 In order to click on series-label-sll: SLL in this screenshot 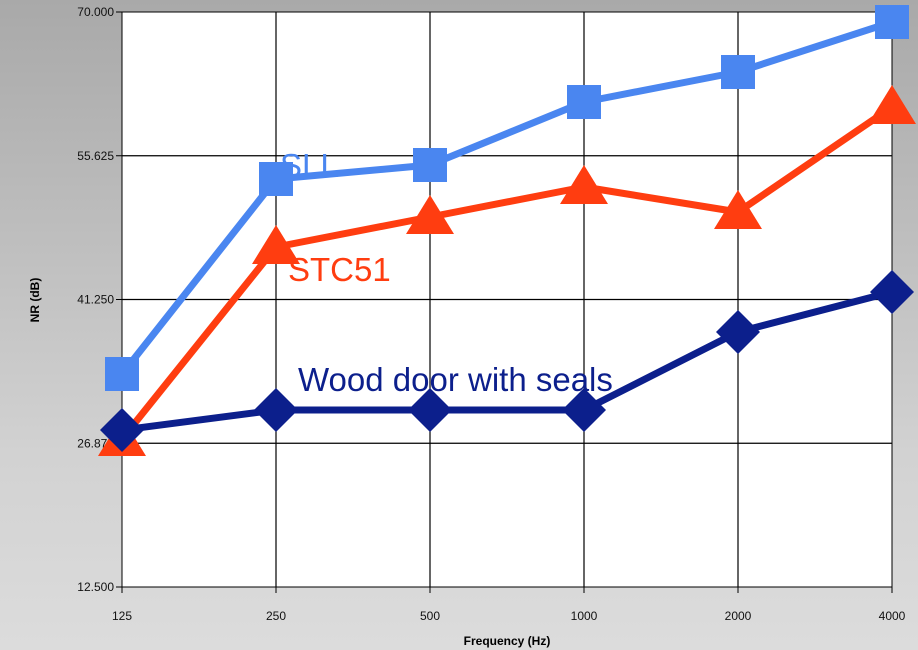, I will do `click(309, 165)`.